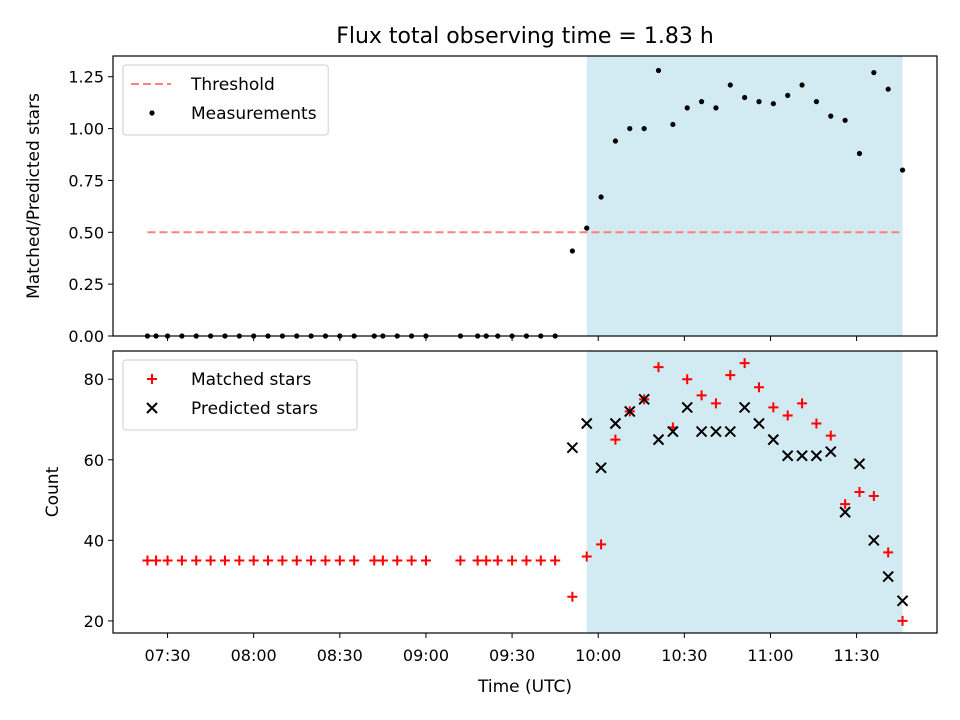 Image resolution: width=960 pixels, height=720 pixels. I want to click on observing-window-shade, so click(744, 492).